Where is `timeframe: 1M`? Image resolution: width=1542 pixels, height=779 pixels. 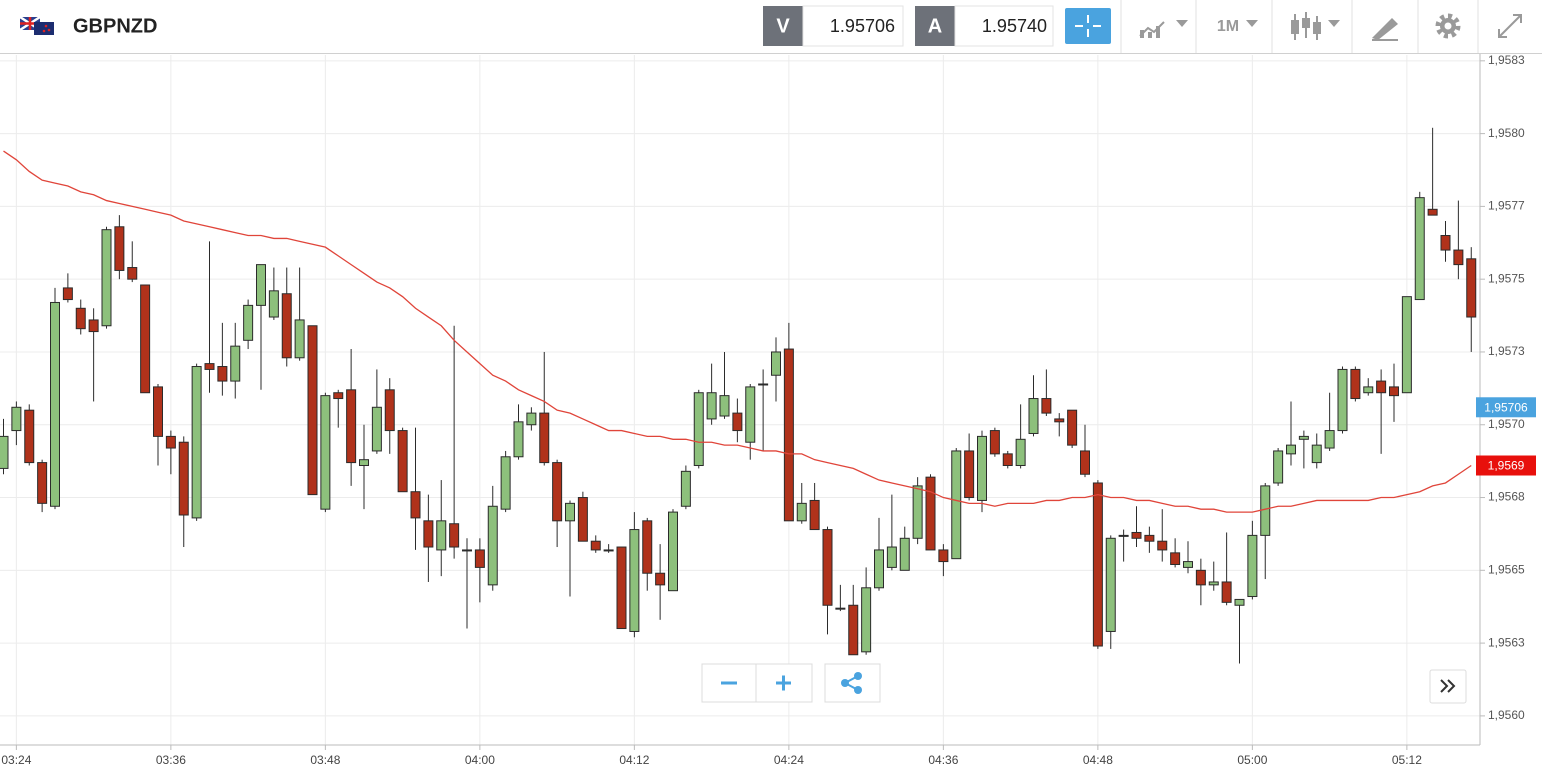
timeframe: 1M is located at coordinates (1228, 26).